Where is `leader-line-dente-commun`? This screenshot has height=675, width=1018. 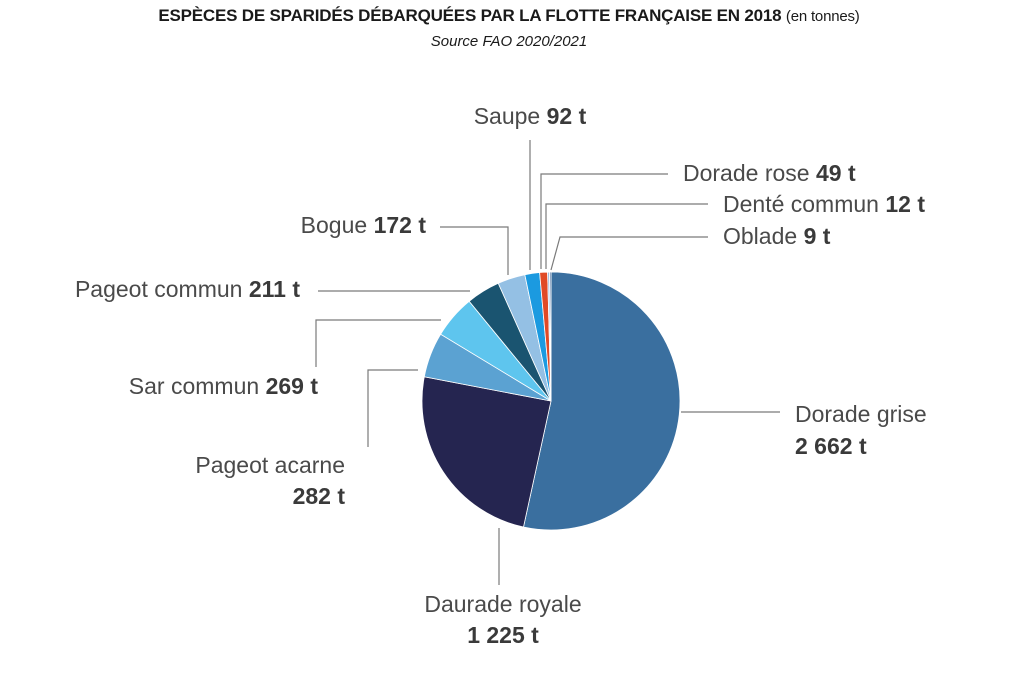 leader-line-dente-commun is located at coordinates (626, 236).